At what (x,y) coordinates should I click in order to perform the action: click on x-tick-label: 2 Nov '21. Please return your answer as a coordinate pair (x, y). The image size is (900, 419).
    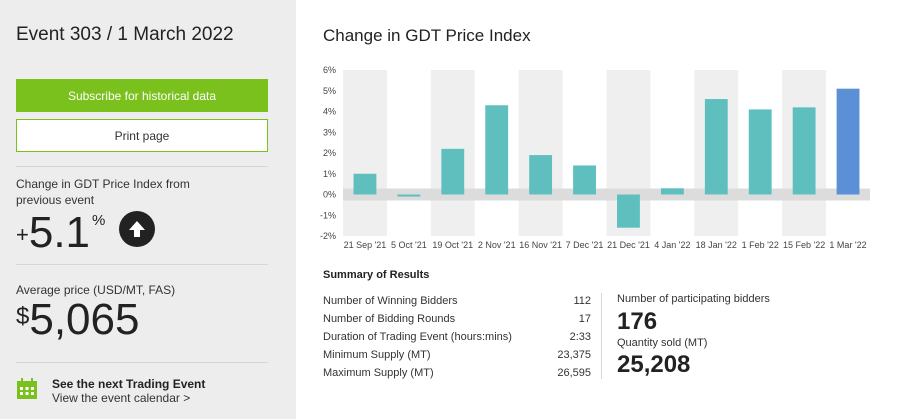
    Looking at the image, I should click on (497, 245).